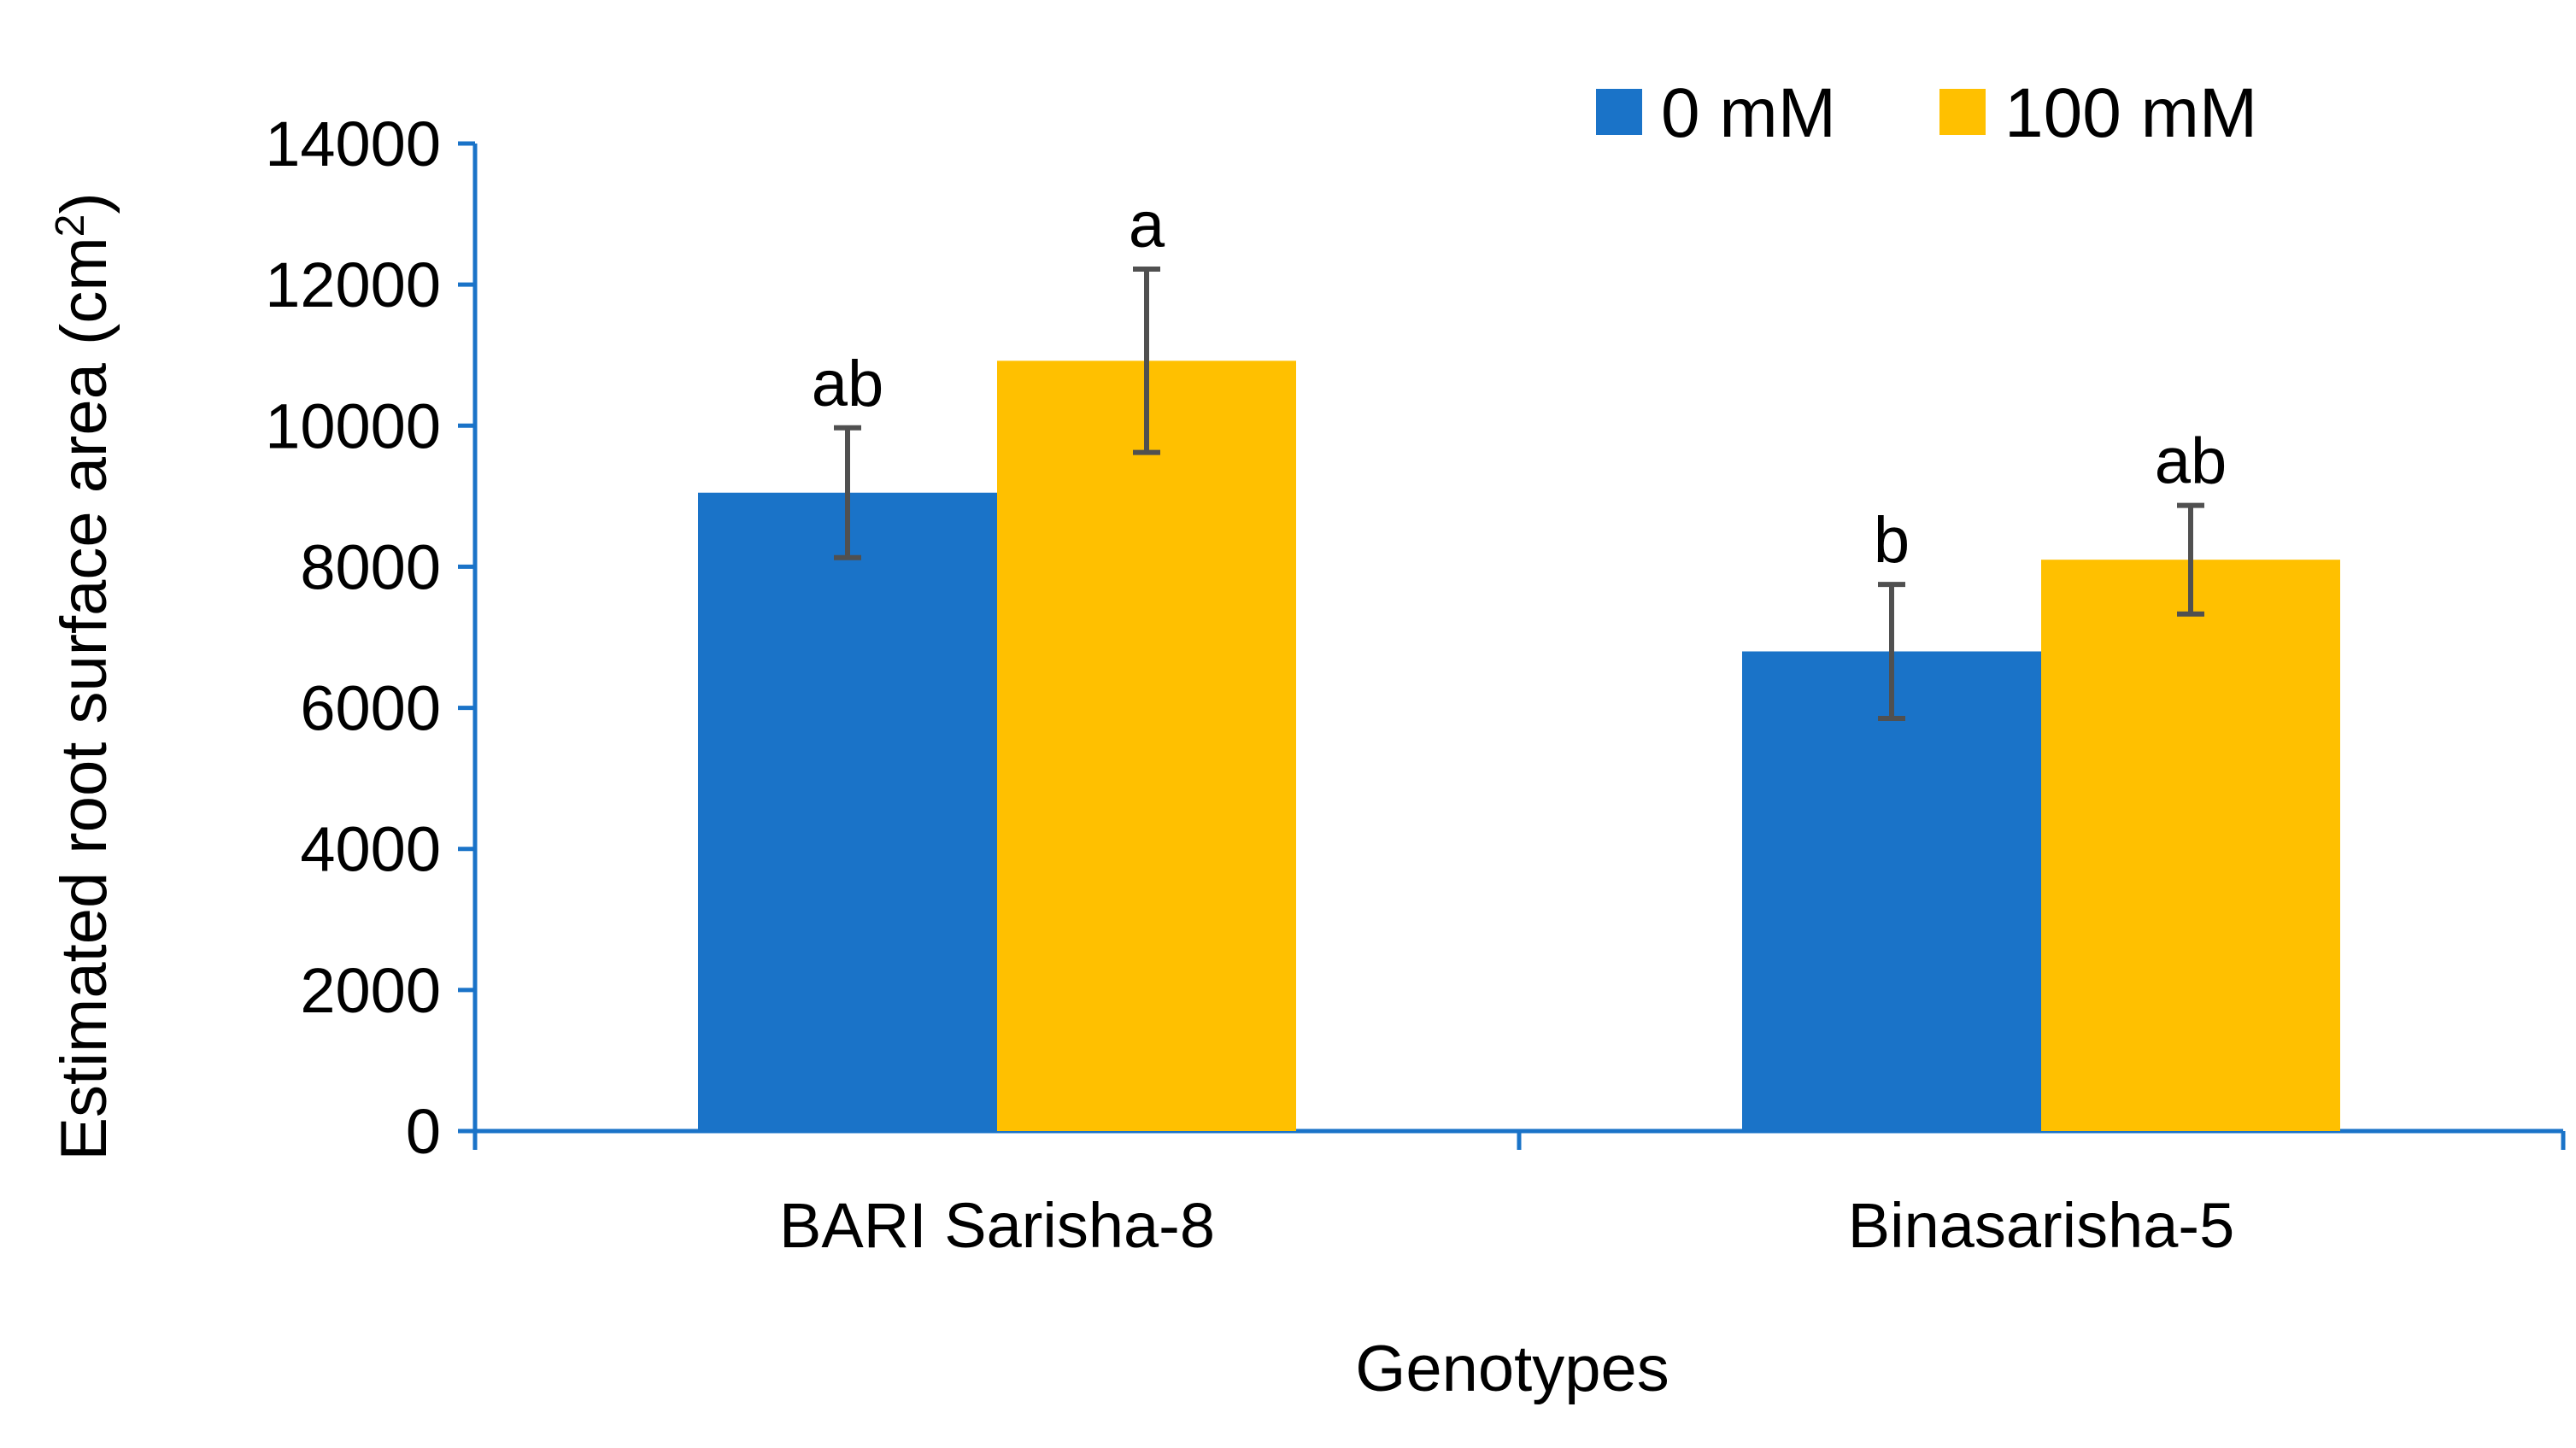 This screenshot has width=2576, height=1448. Describe the element at coordinates (1519, 1195) in the screenshot. I see `x-axis: BARI Sarisha-8 Binasarisha-5` at that location.